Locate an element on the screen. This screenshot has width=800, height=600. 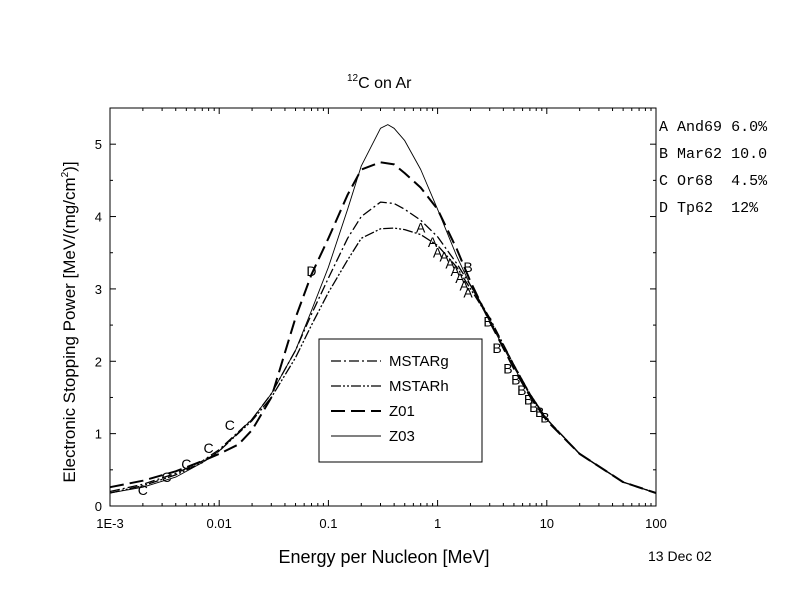
side-legend-ref: Tp62 is located at coordinates (695, 208).